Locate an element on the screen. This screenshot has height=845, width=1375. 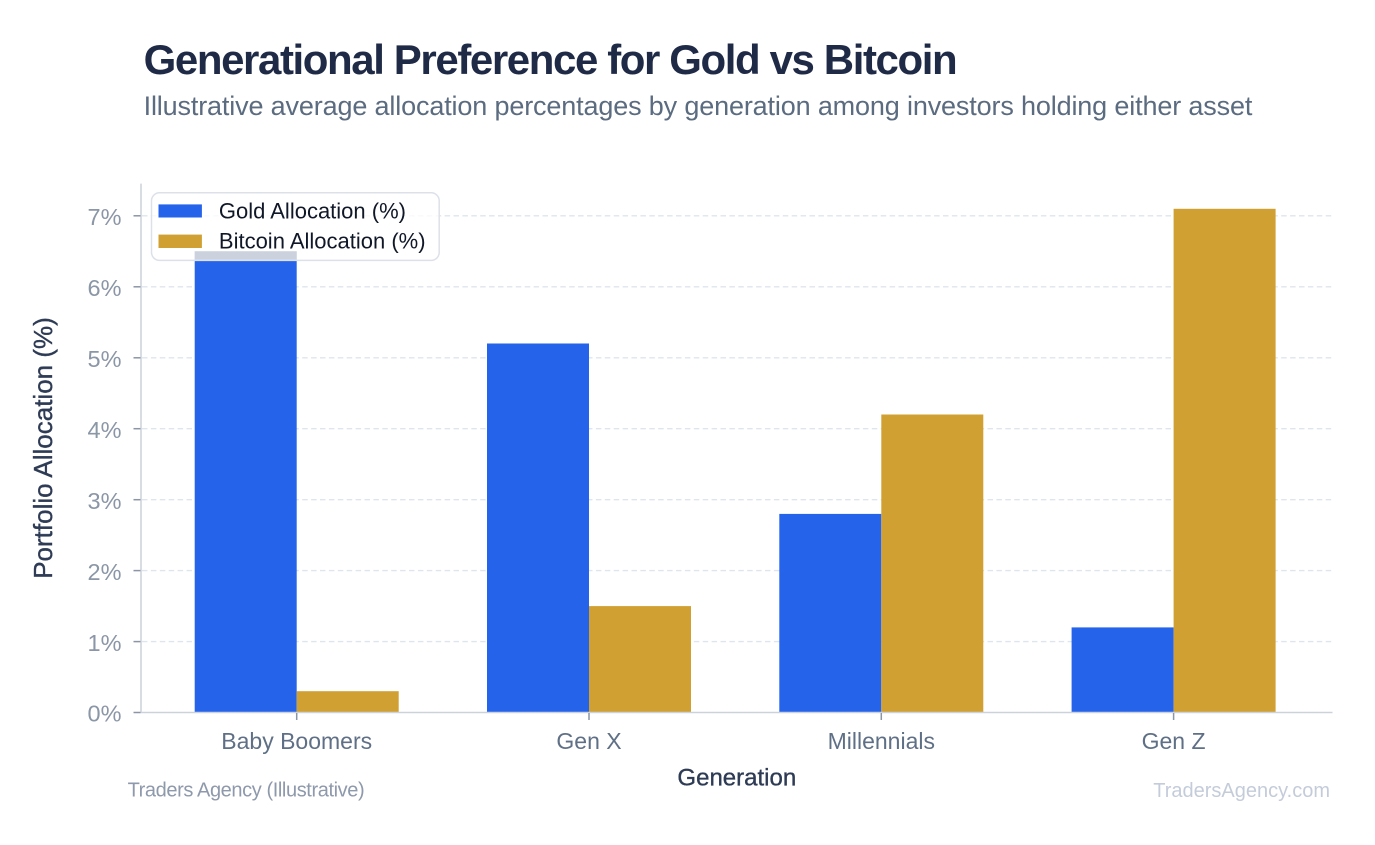
svg-text: 6% is located at coordinates (105, 288).